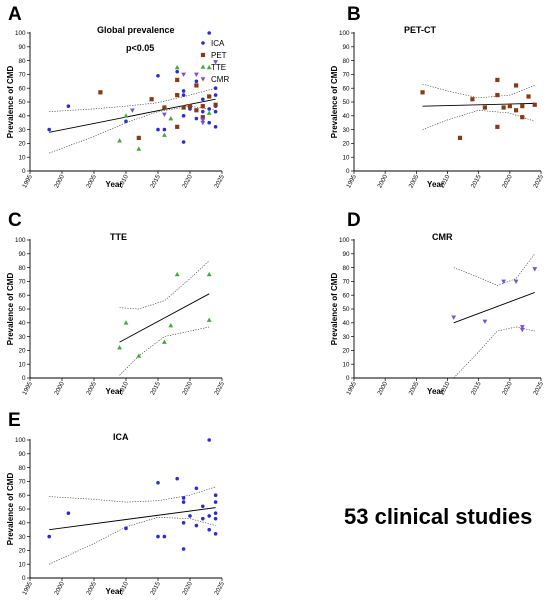 This screenshot has height=605, width=550. Describe the element at coordinates (346, 295) in the screenshot. I see `y-tick-label: 60` at that location.